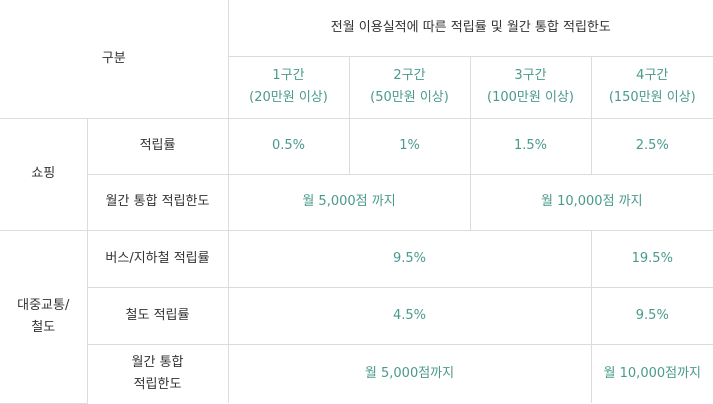 This screenshot has width=713, height=404. Describe the element at coordinates (158, 315) in the screenshot. I see `rail-rate-label: 철도 적립률` at that location.